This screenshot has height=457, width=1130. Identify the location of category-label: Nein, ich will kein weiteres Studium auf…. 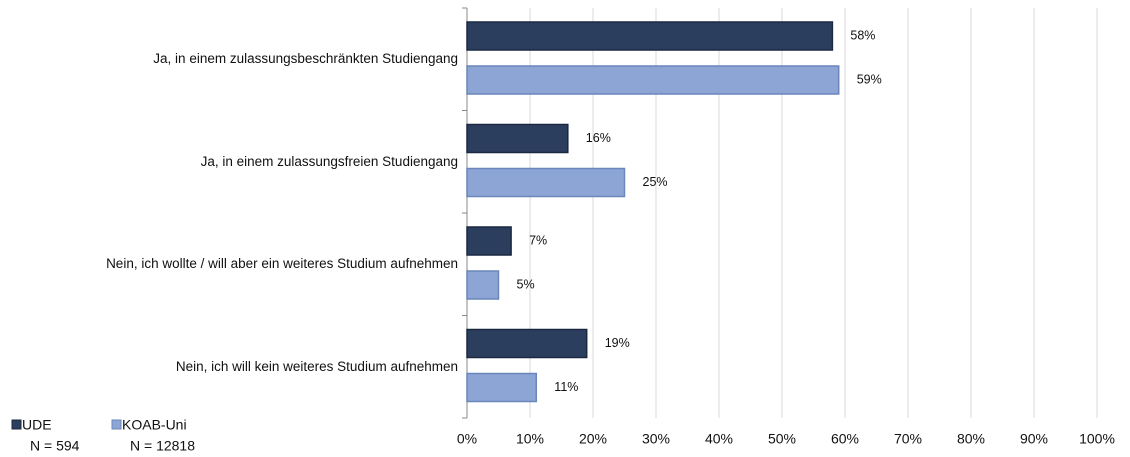
(238, 367).